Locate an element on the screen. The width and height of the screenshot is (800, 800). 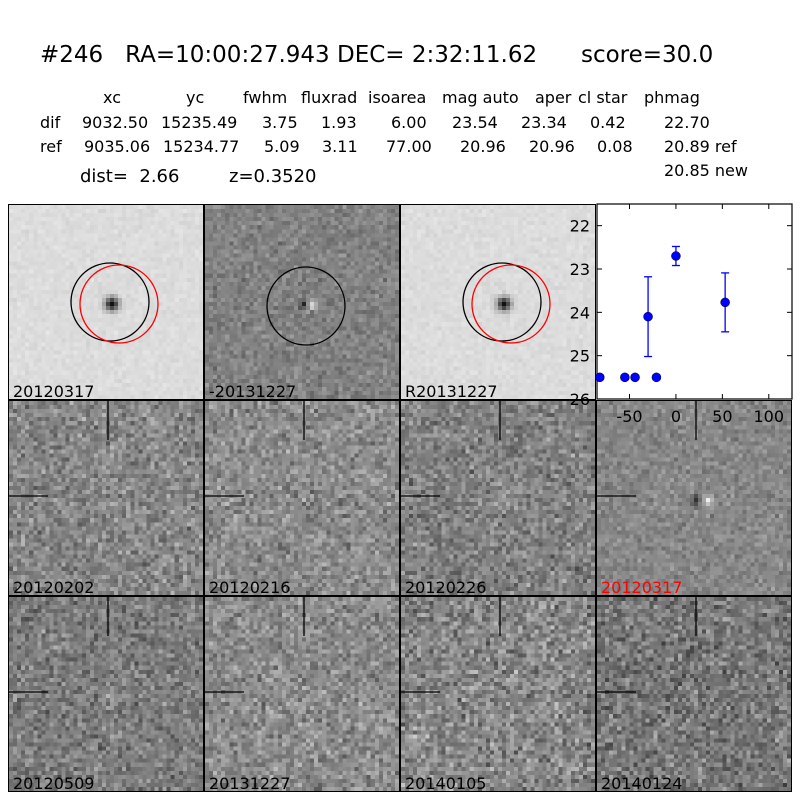
table-cell: 15235.49 is located at coordinates (199, 122).